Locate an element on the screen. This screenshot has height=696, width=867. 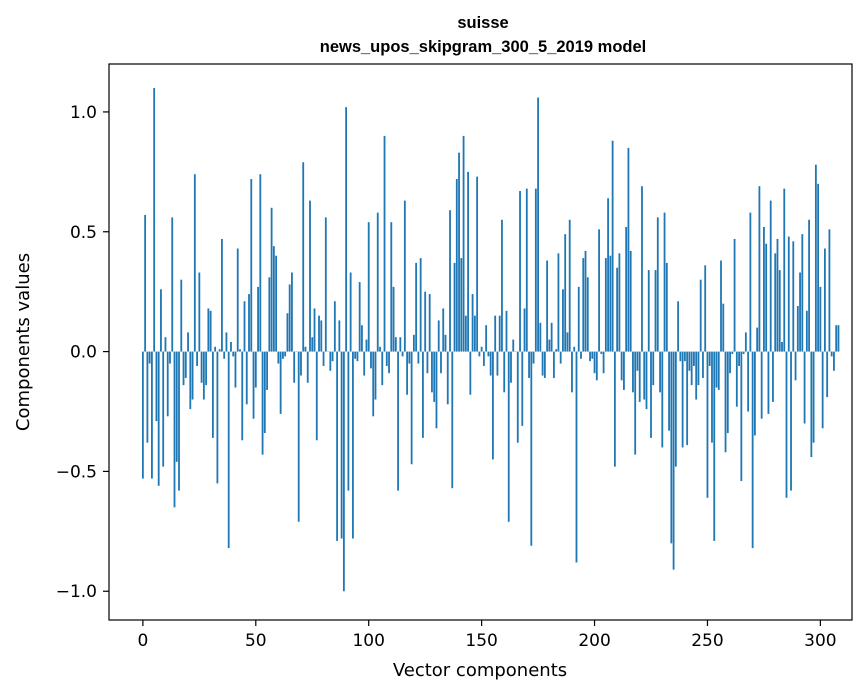
x-tick-label: 0 is located at coordinates (142, 641).